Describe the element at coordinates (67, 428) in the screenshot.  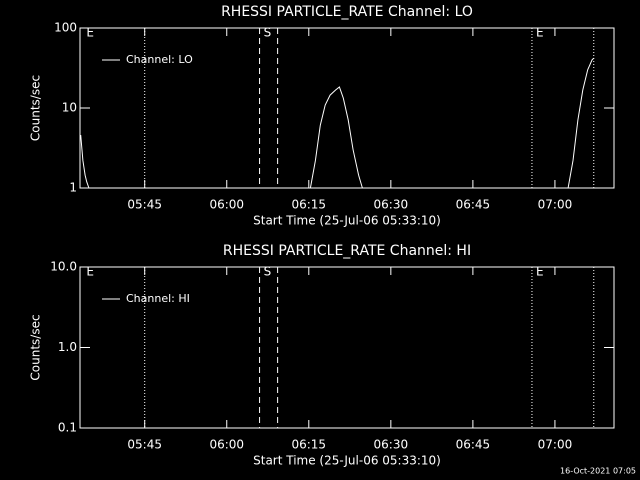
I see `y-tick-label: 0.1` at that location.